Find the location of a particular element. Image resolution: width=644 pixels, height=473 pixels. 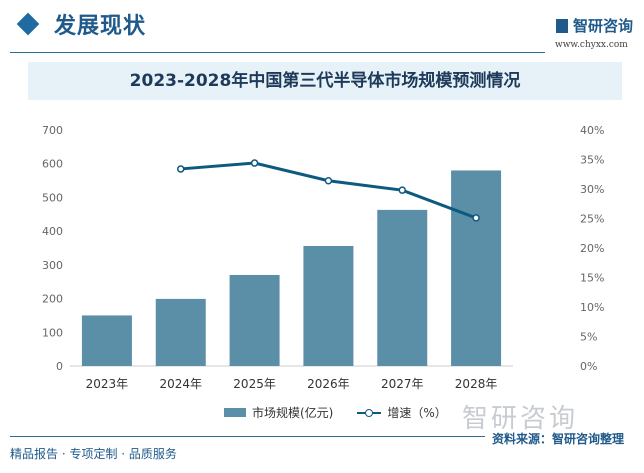

x-tick-label: 2024年 is located at coordinates (180, 384).